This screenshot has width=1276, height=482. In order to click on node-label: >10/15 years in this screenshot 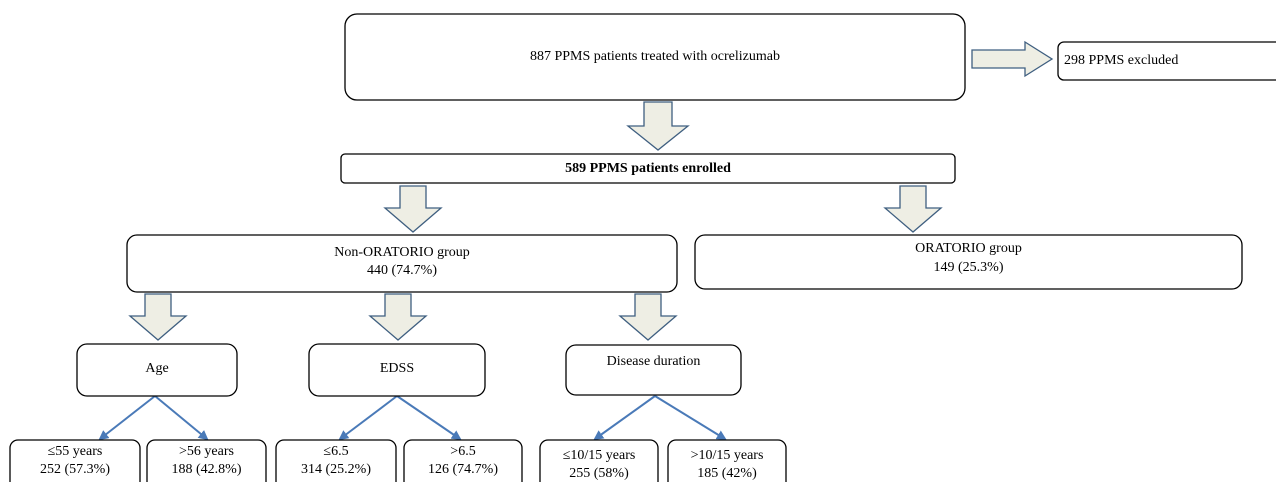, I will do `click(727, 455)`.